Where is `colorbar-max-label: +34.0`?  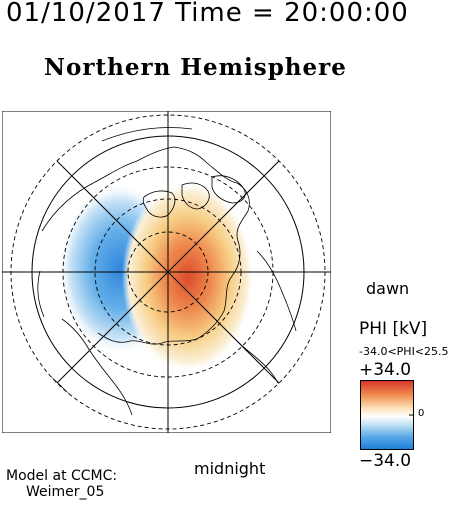 colorbar-max-label: +34.0 is located at coordinates (385, 370).